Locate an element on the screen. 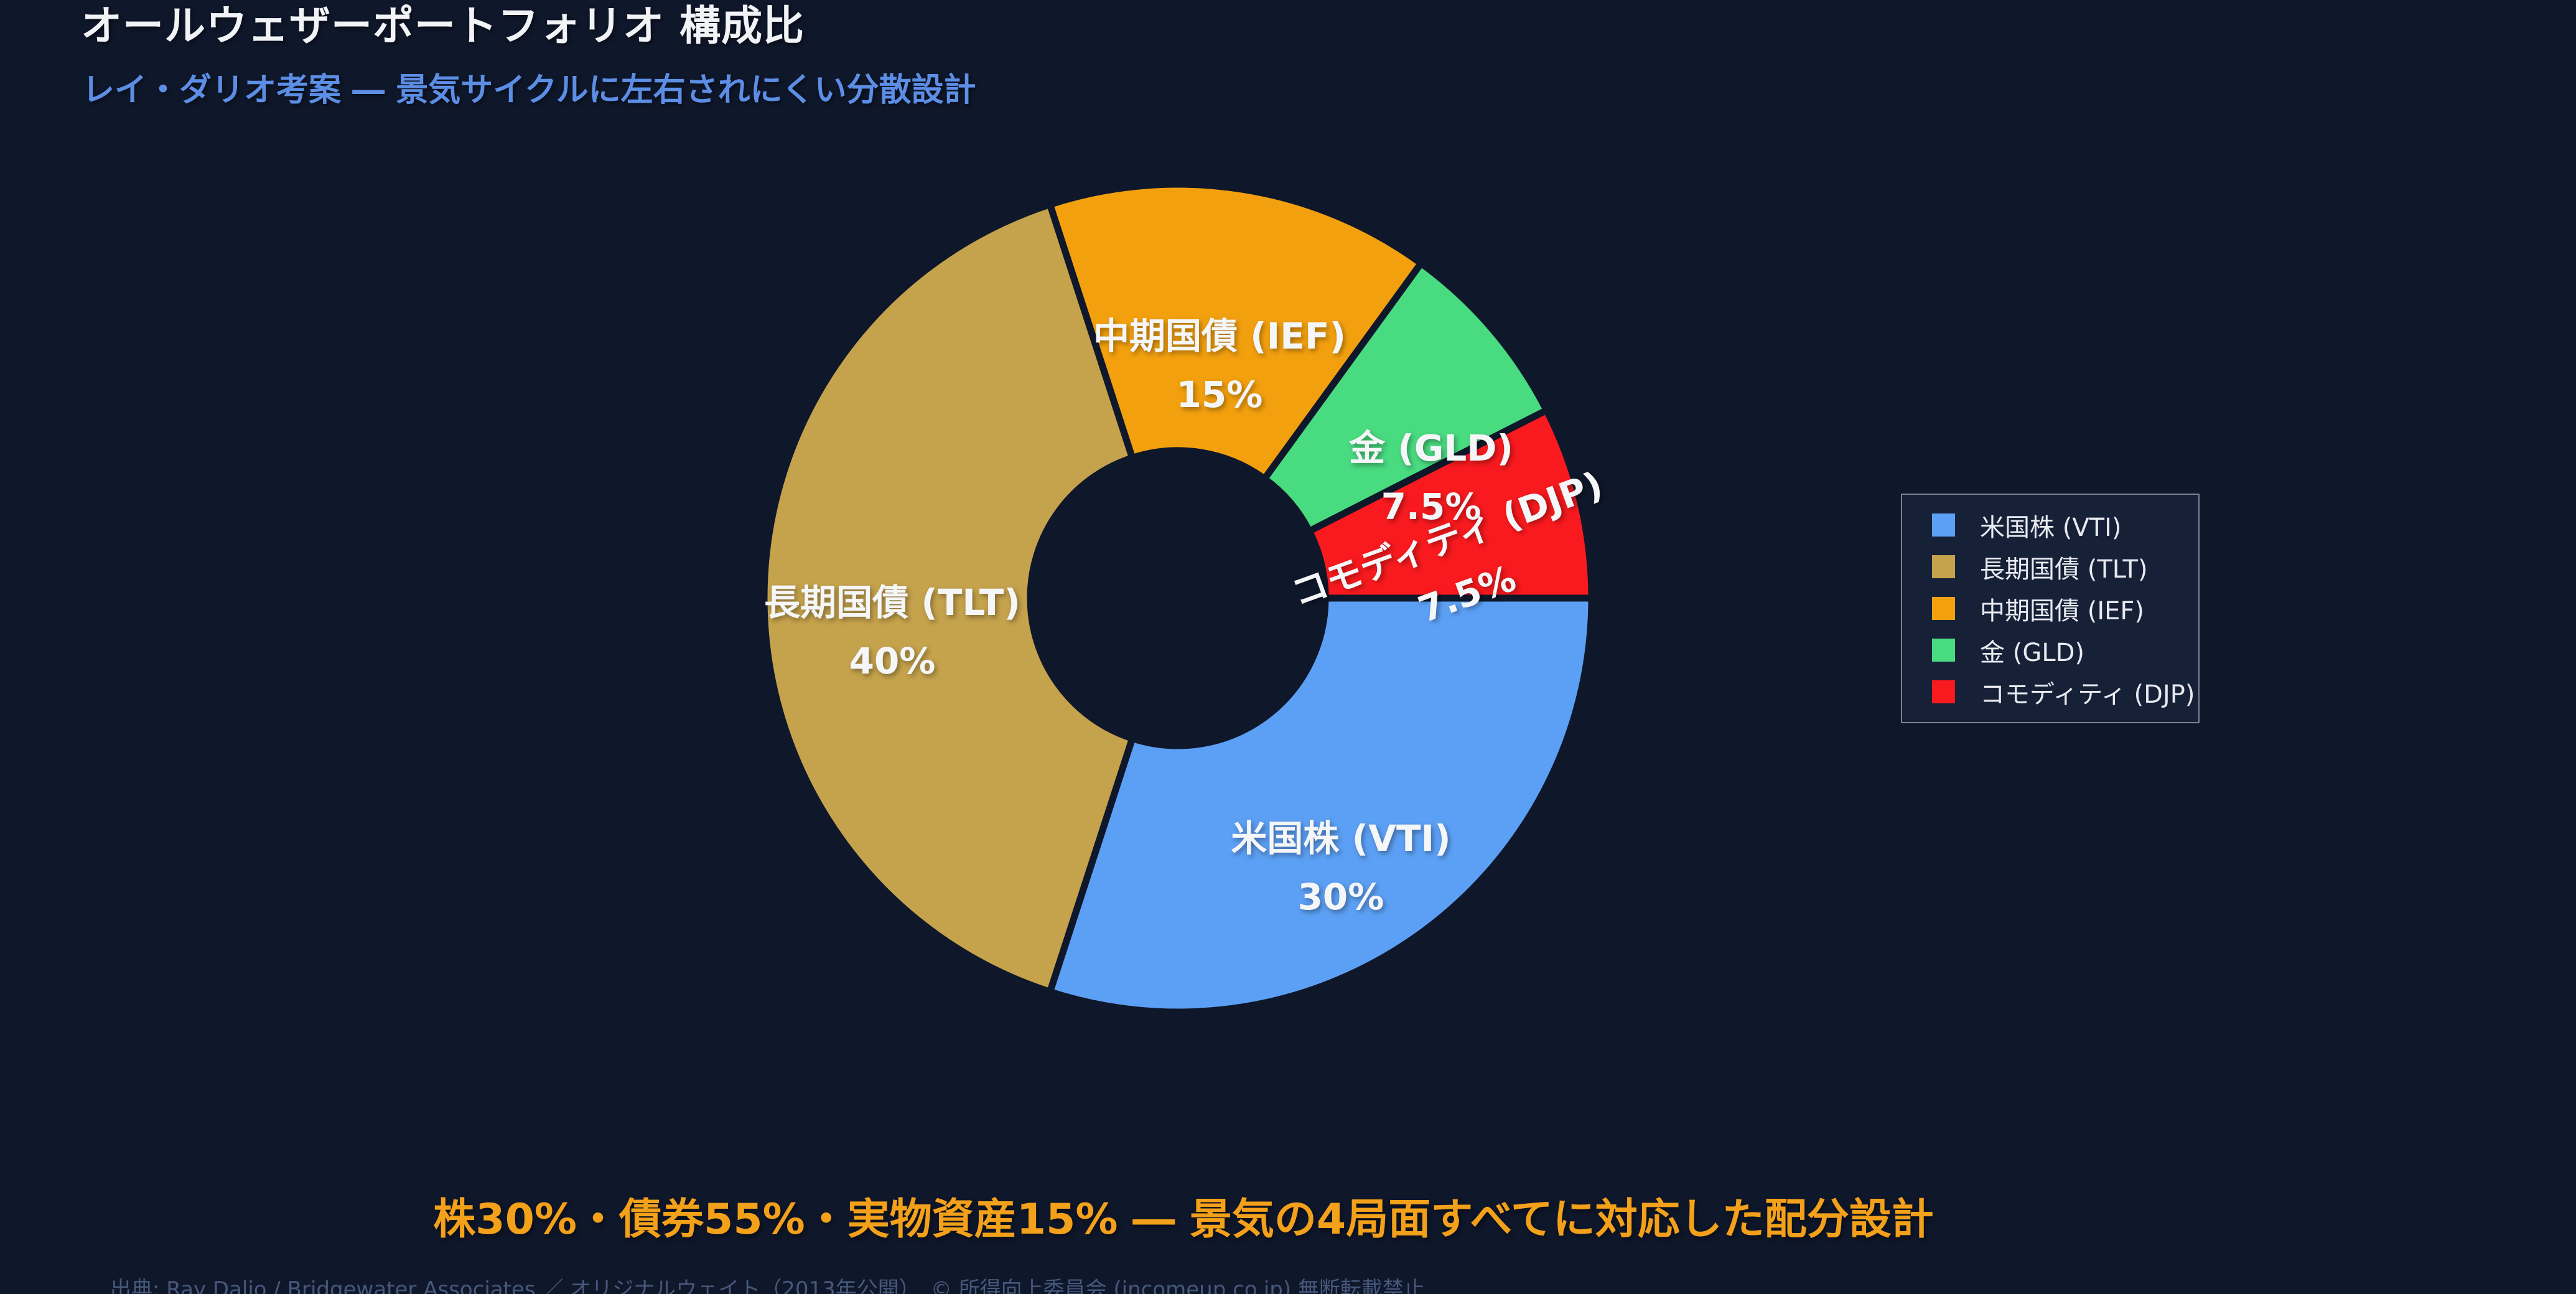 This screenshot has width=2576, height=1294. page-subtitle: レイ・ダリオ考案 ― 景気サイクルに左右されにくい分散設計 is located at coordinates (529, 90).